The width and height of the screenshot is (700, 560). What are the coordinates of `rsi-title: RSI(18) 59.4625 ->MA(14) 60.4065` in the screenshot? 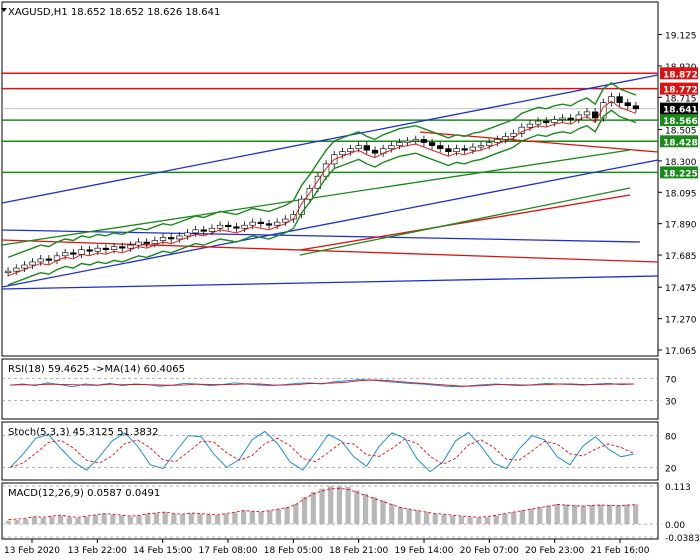 It's located at (96, 369).